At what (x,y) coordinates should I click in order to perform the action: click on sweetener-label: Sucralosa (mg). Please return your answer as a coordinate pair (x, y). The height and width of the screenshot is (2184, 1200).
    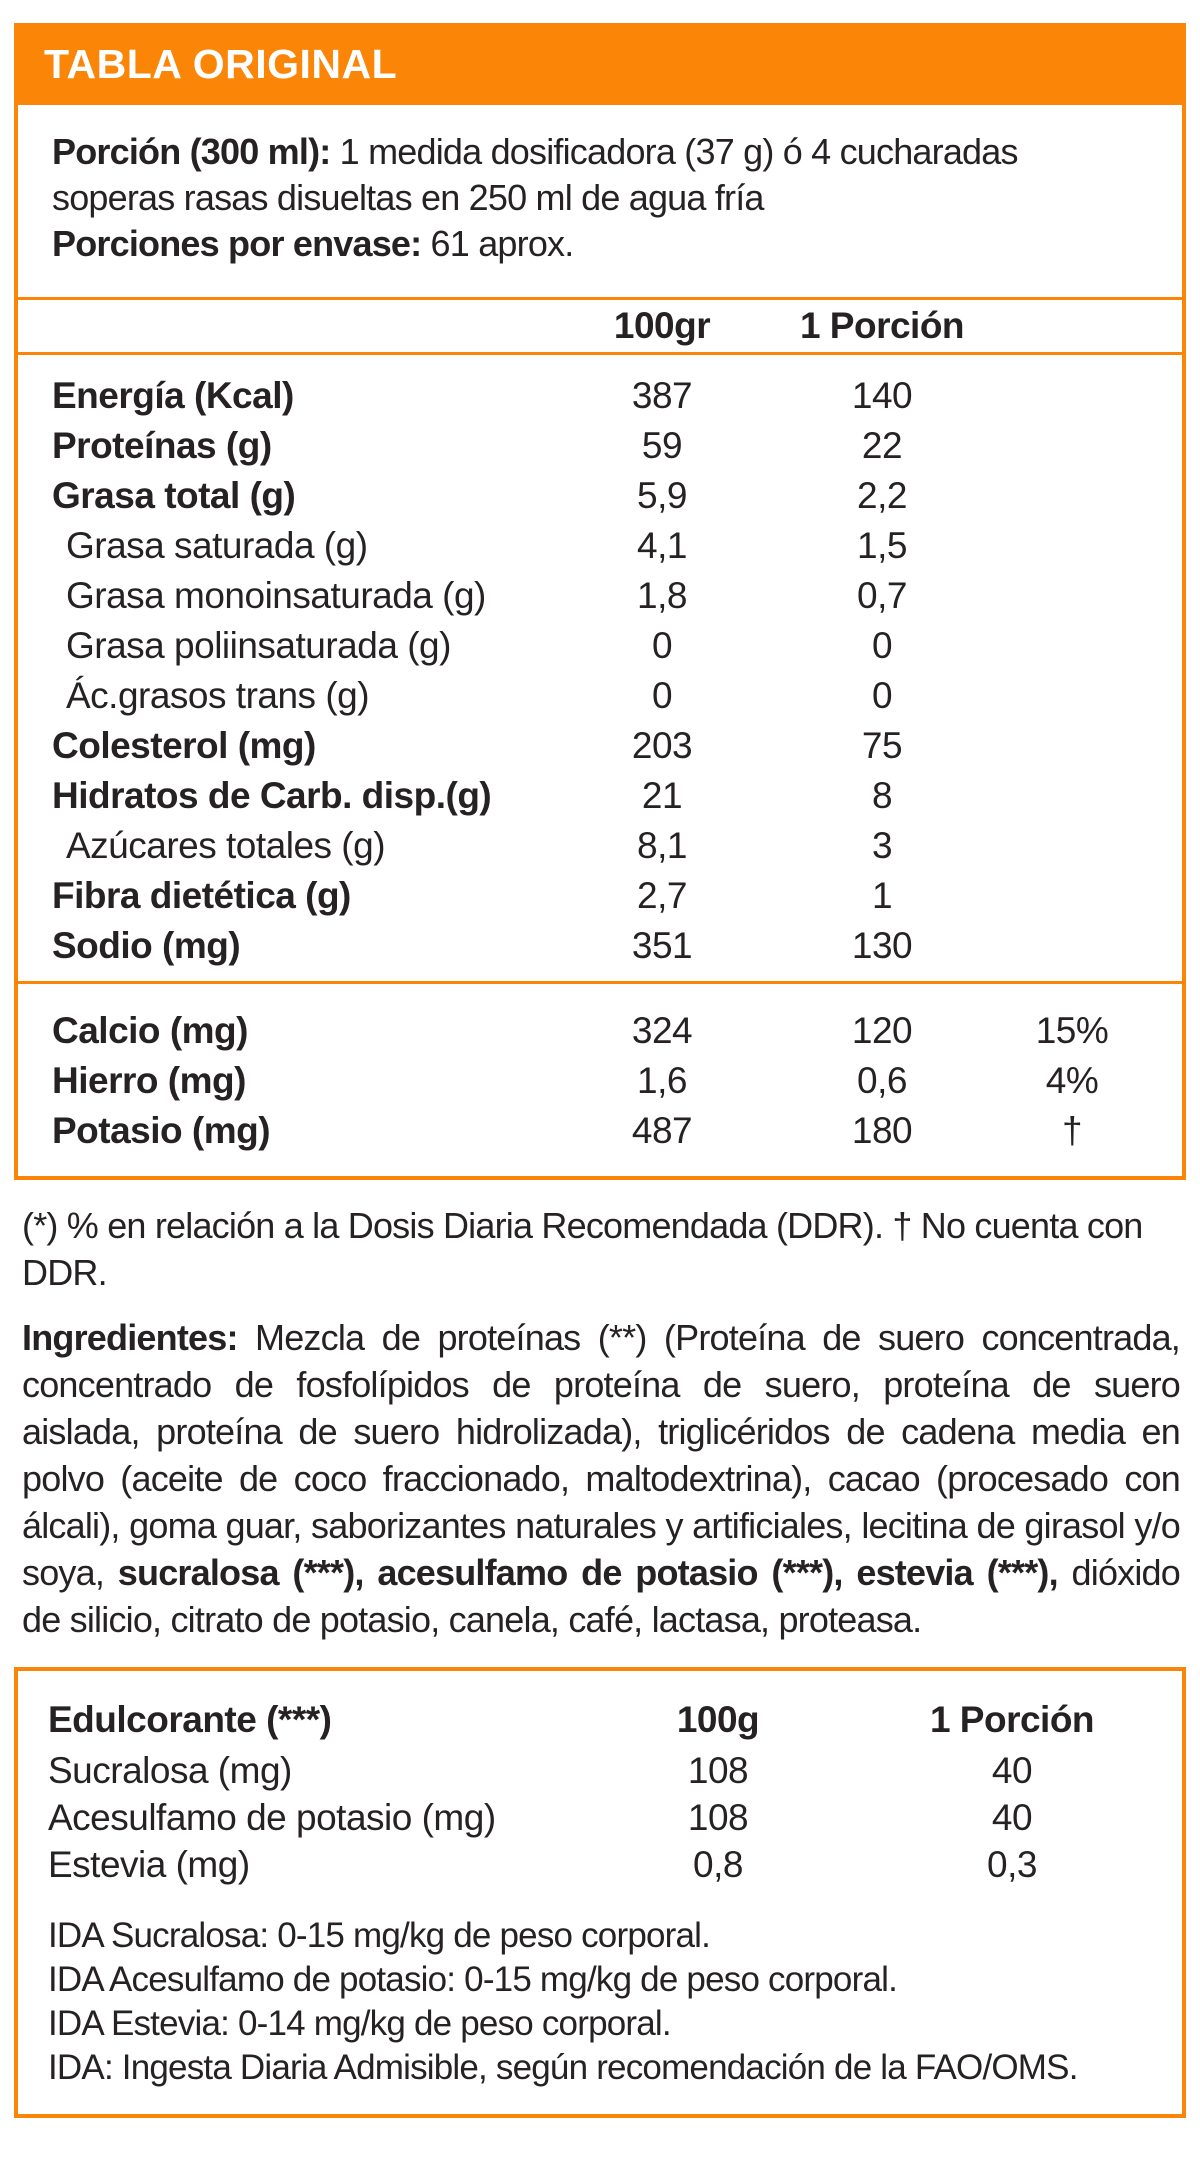
    Looking at the image, I should click on (170, 1770).